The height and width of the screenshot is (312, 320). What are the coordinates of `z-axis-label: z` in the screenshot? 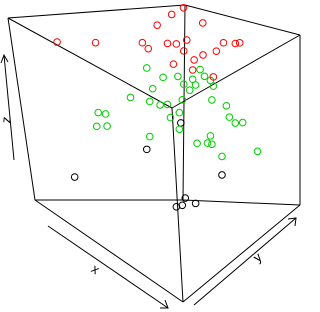 It's located at (7, 120).